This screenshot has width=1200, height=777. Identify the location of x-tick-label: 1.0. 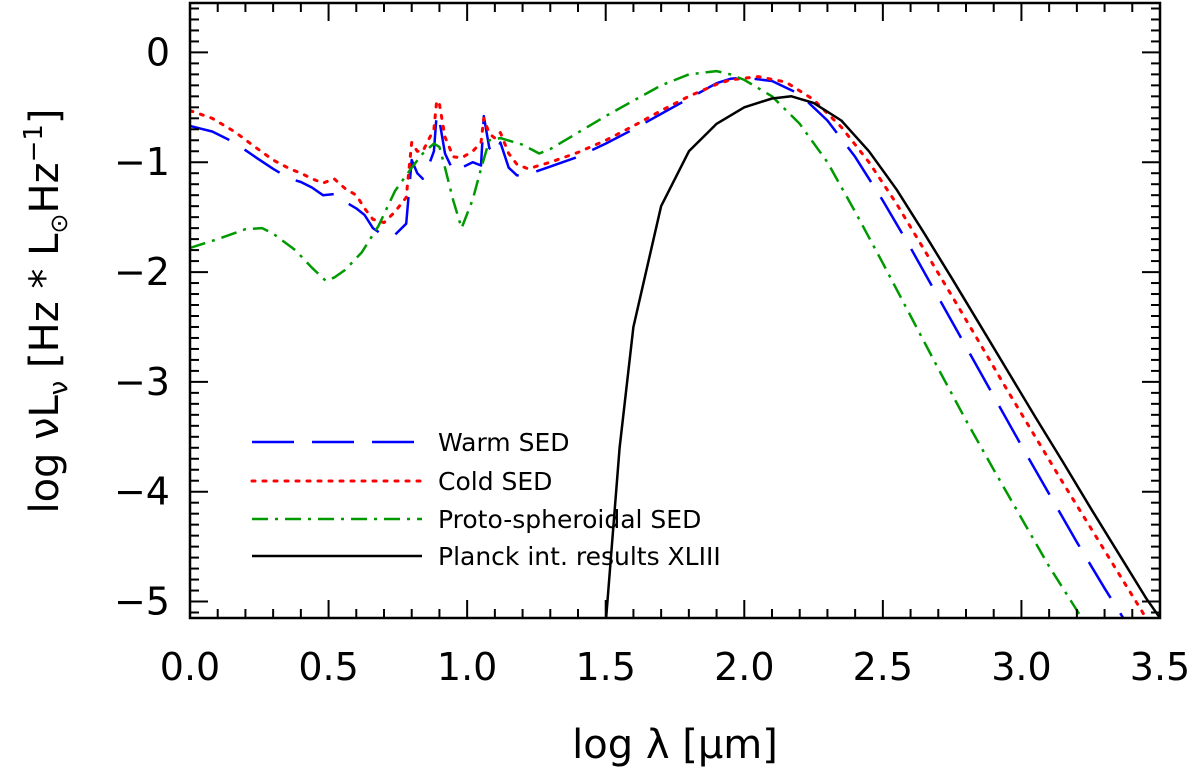
(467, 667).